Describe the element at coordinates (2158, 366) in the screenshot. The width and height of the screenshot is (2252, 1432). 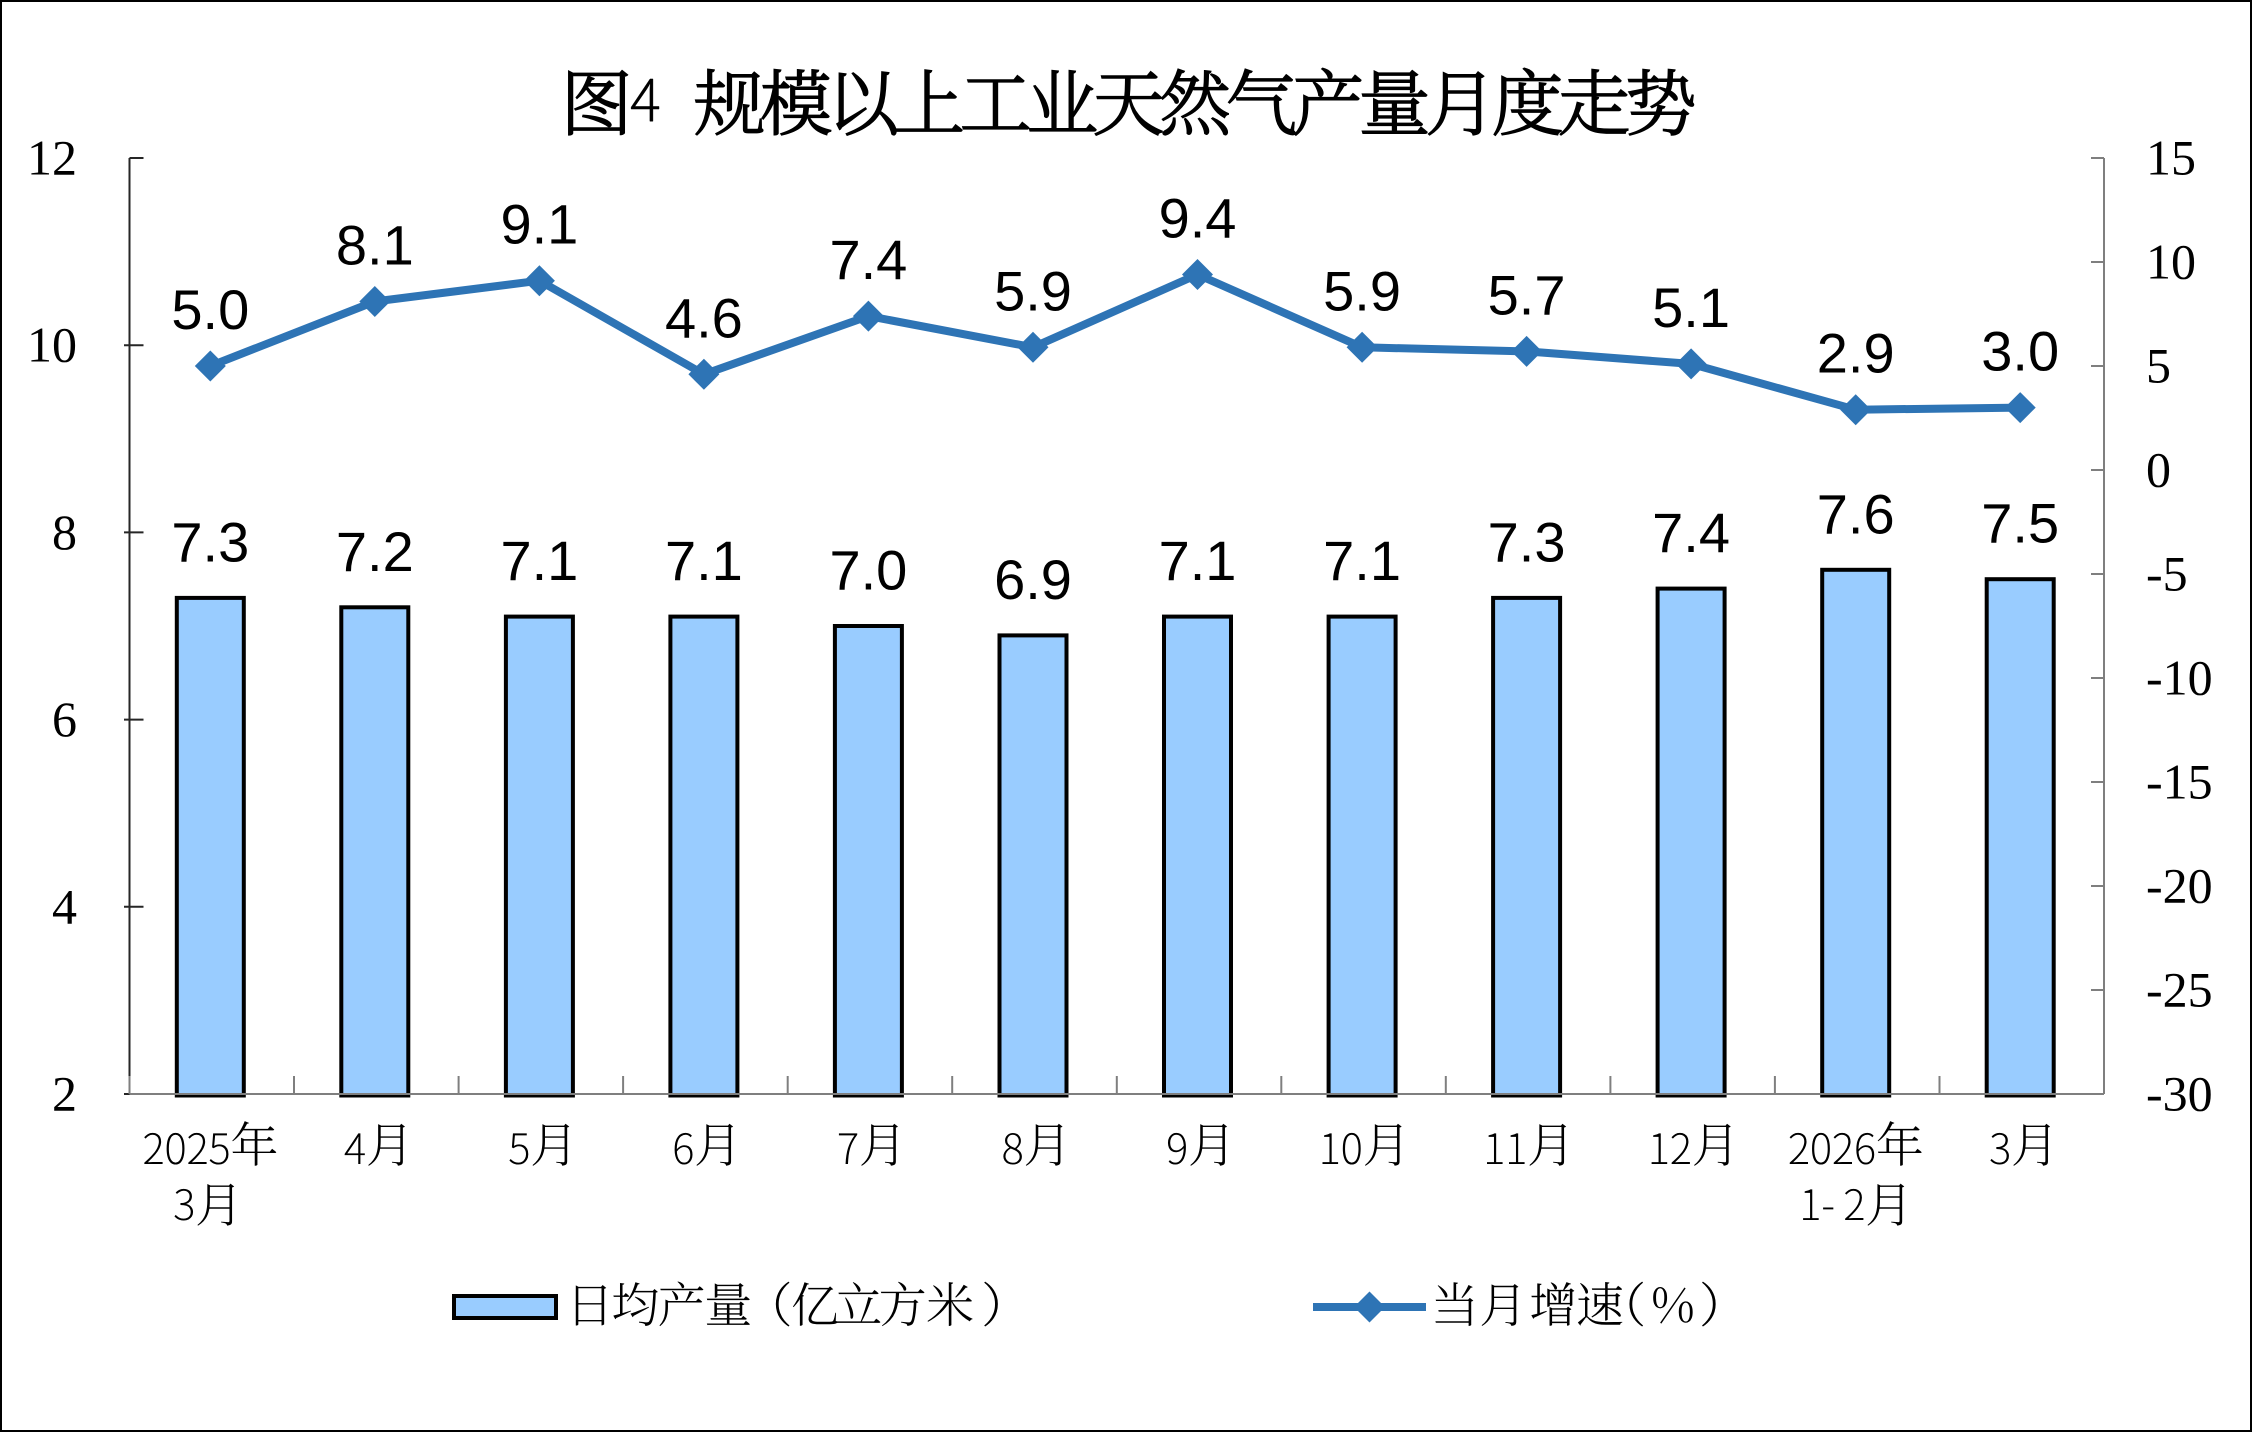
I see `svg-text: 5` at that location.